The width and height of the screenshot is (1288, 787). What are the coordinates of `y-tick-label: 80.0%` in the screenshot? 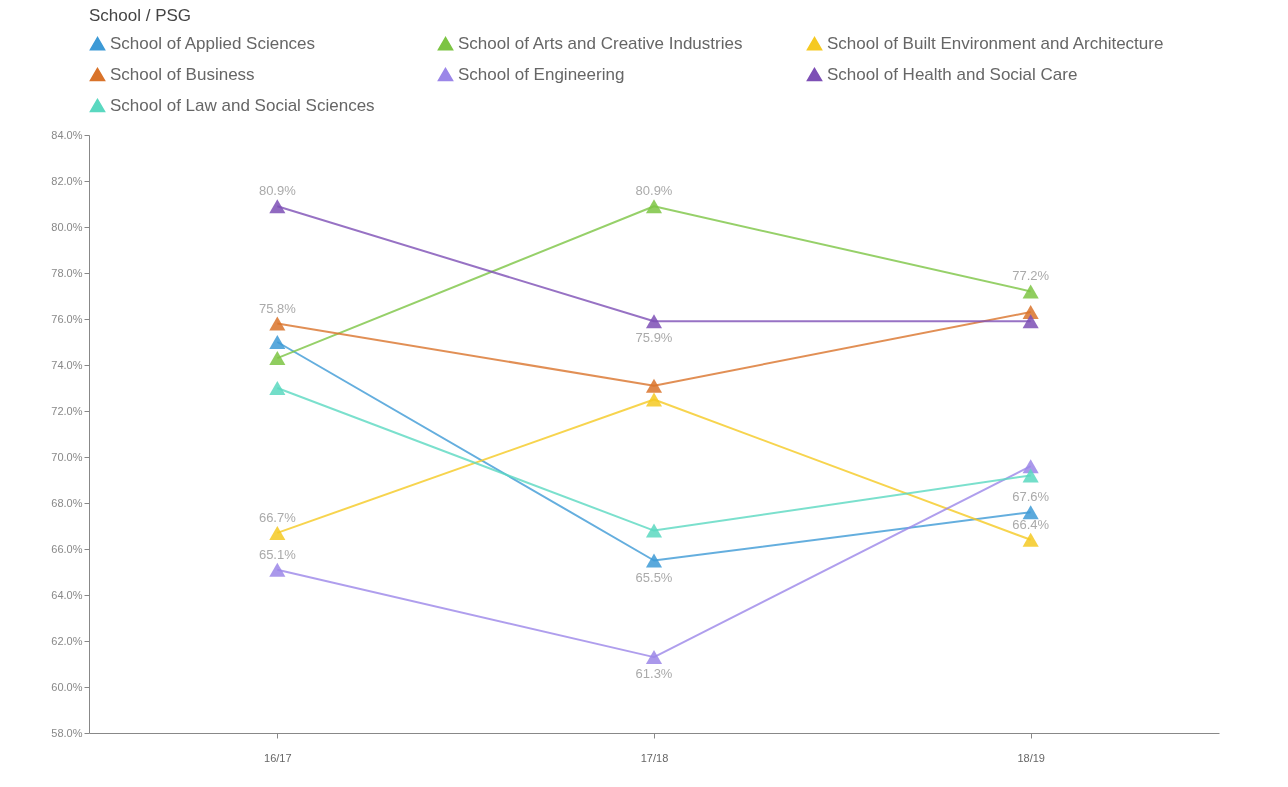 It's located at (67, 226).